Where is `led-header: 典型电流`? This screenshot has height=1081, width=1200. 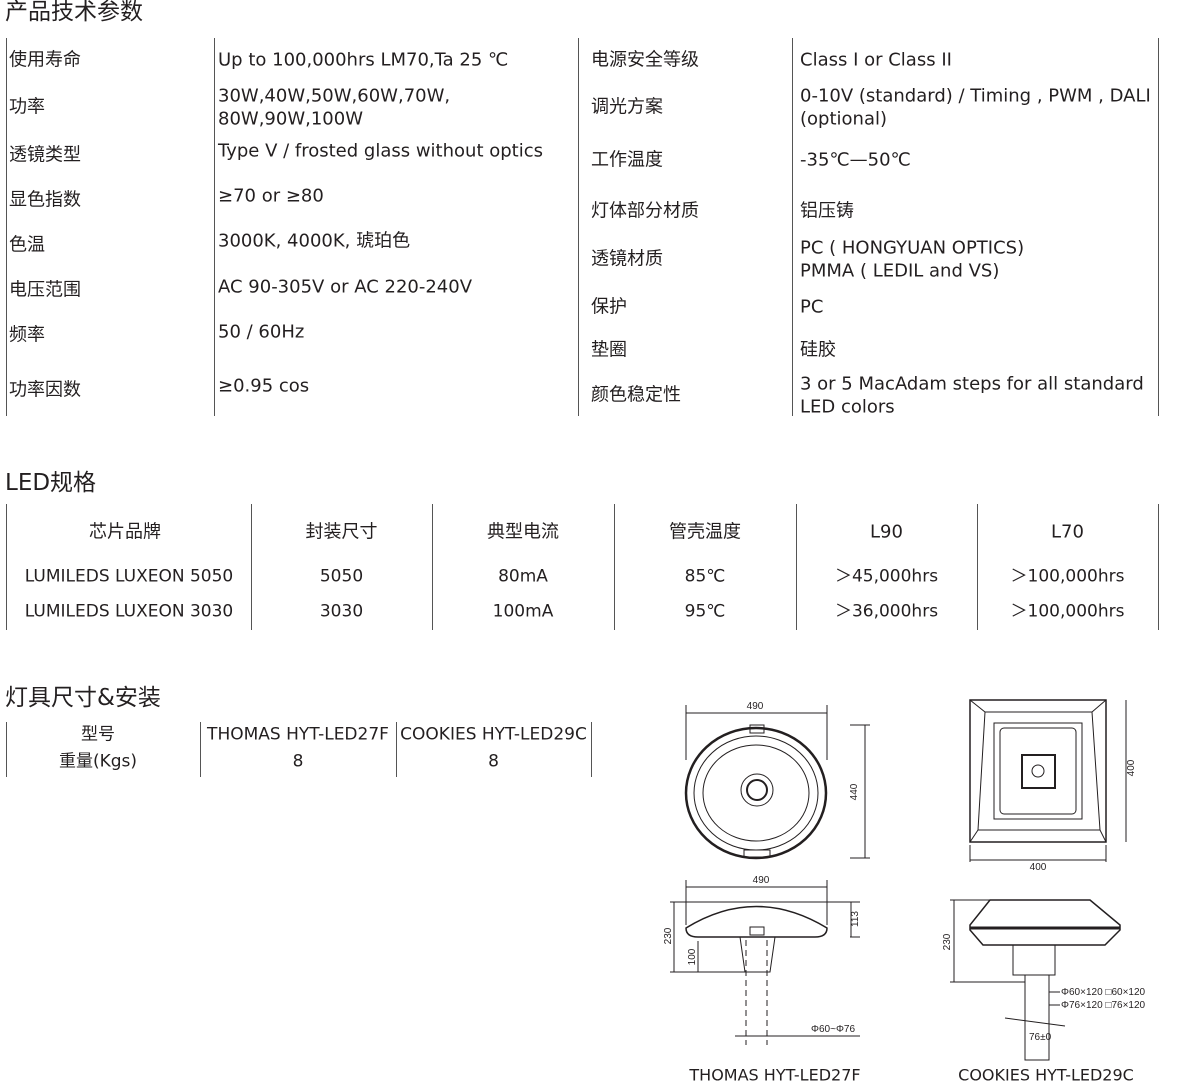
led-header: 典型电流 is located at coordinates (523, 532).